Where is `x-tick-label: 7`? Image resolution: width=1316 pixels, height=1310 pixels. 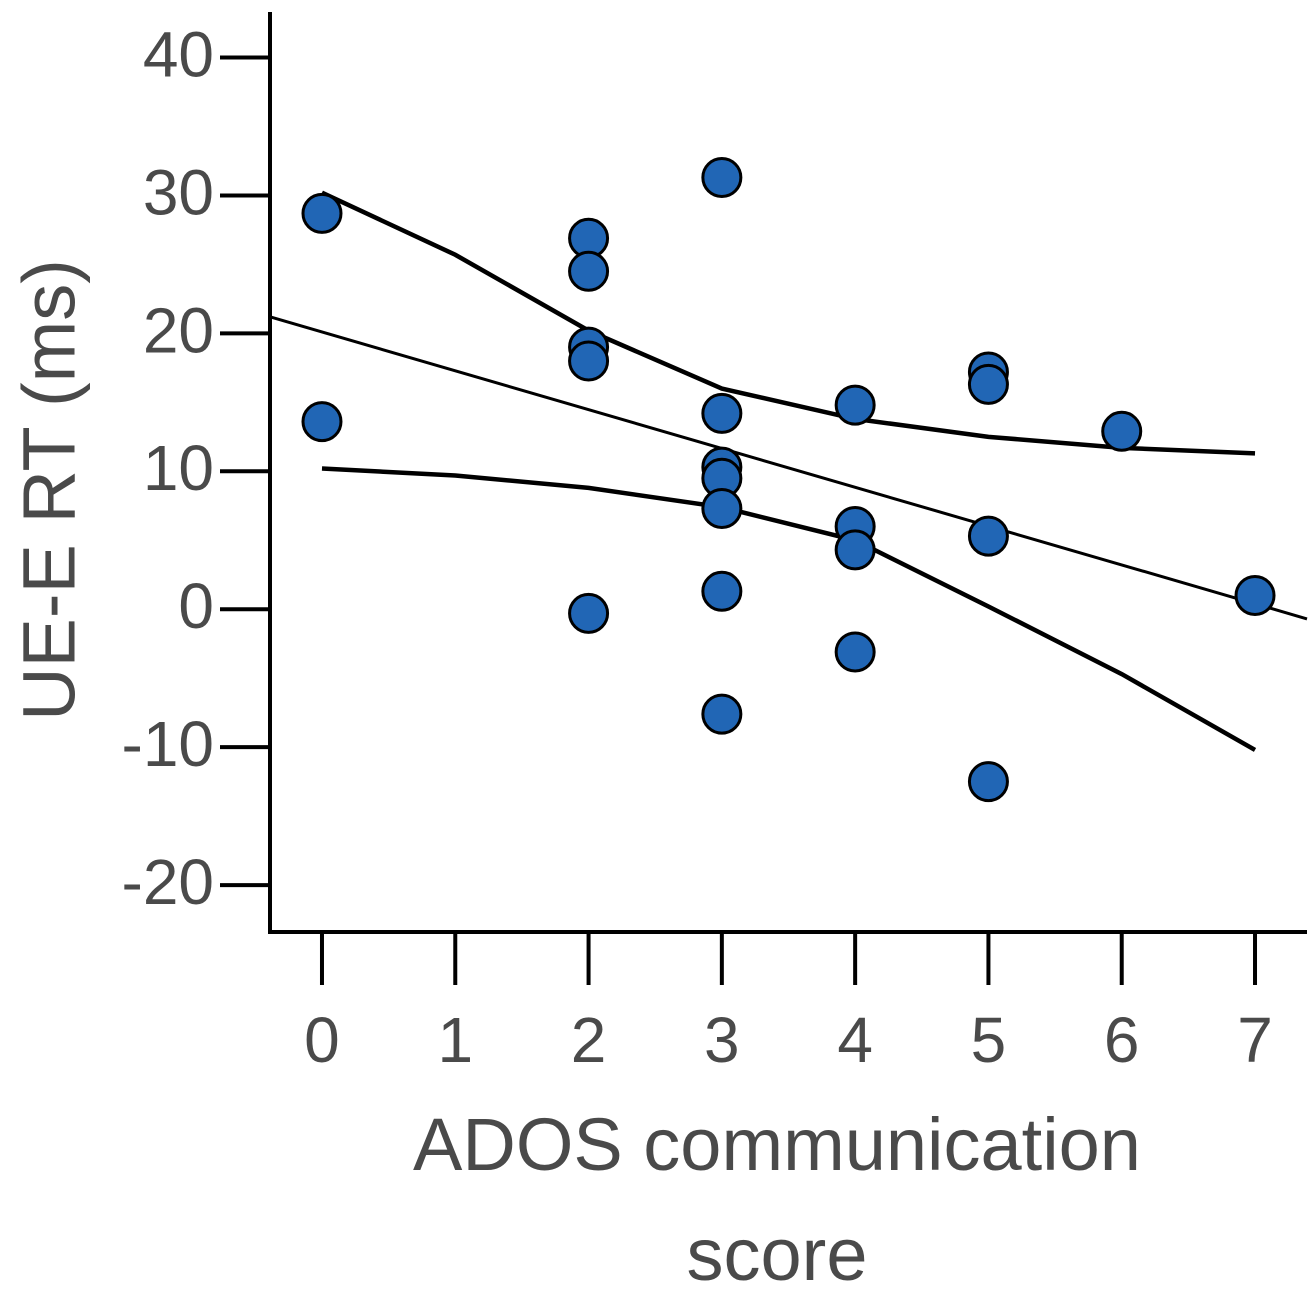
x-tick-label: 7 is located at coordinates (1255, 1040).